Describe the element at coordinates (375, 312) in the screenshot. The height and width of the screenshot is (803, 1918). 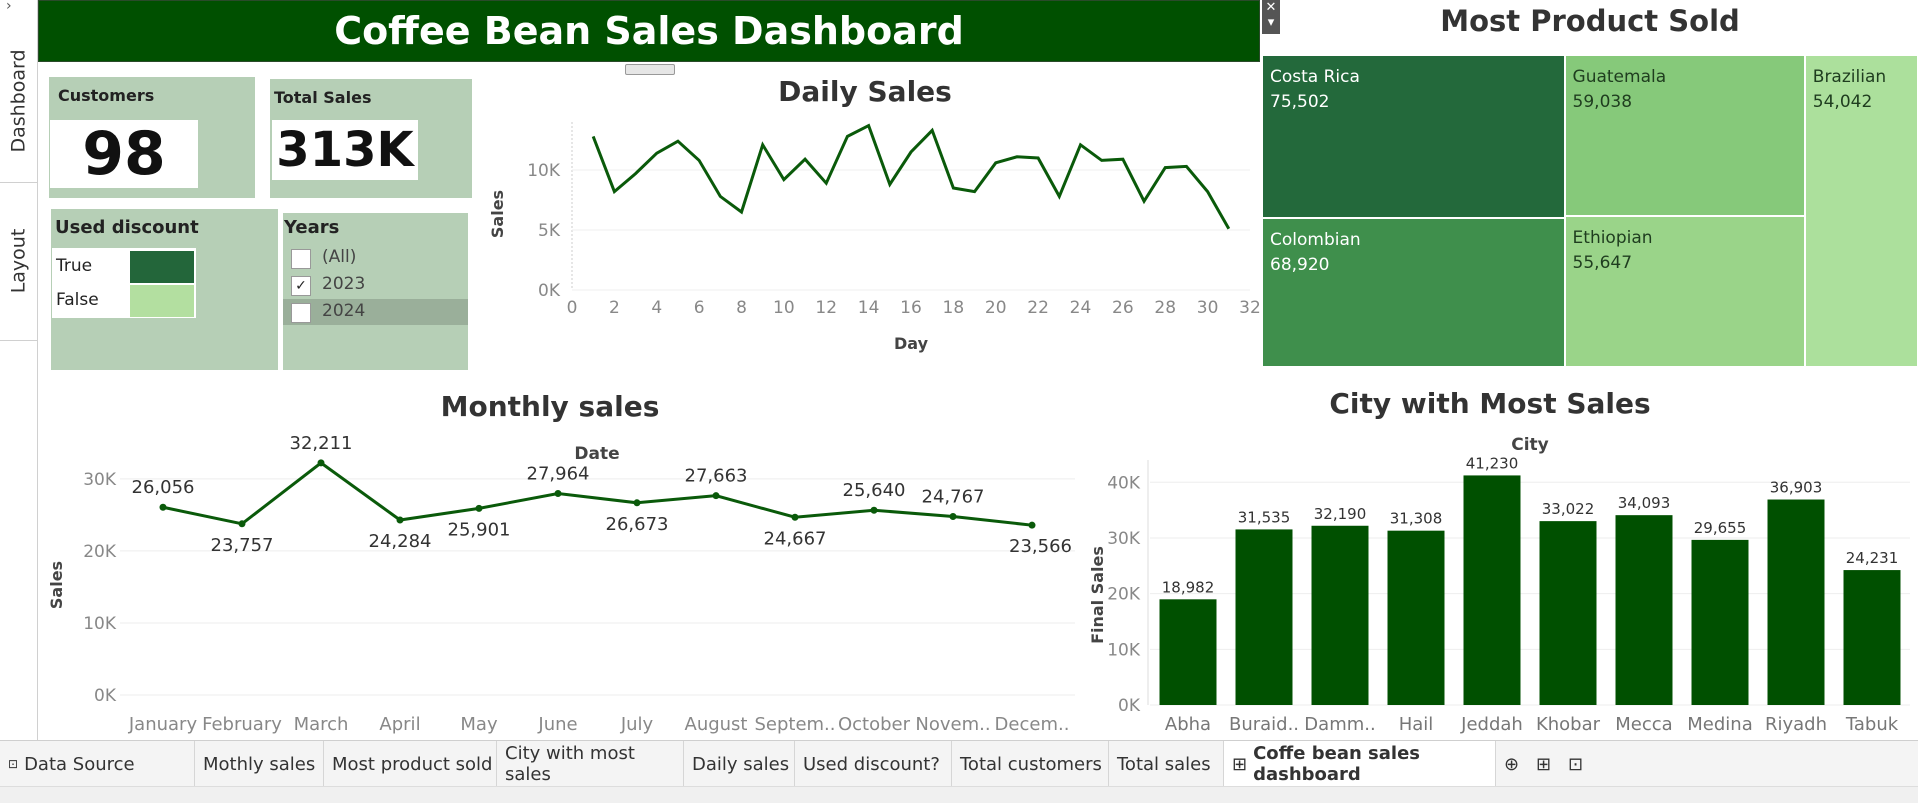
I see `year-option-2024: 2024` at that location.